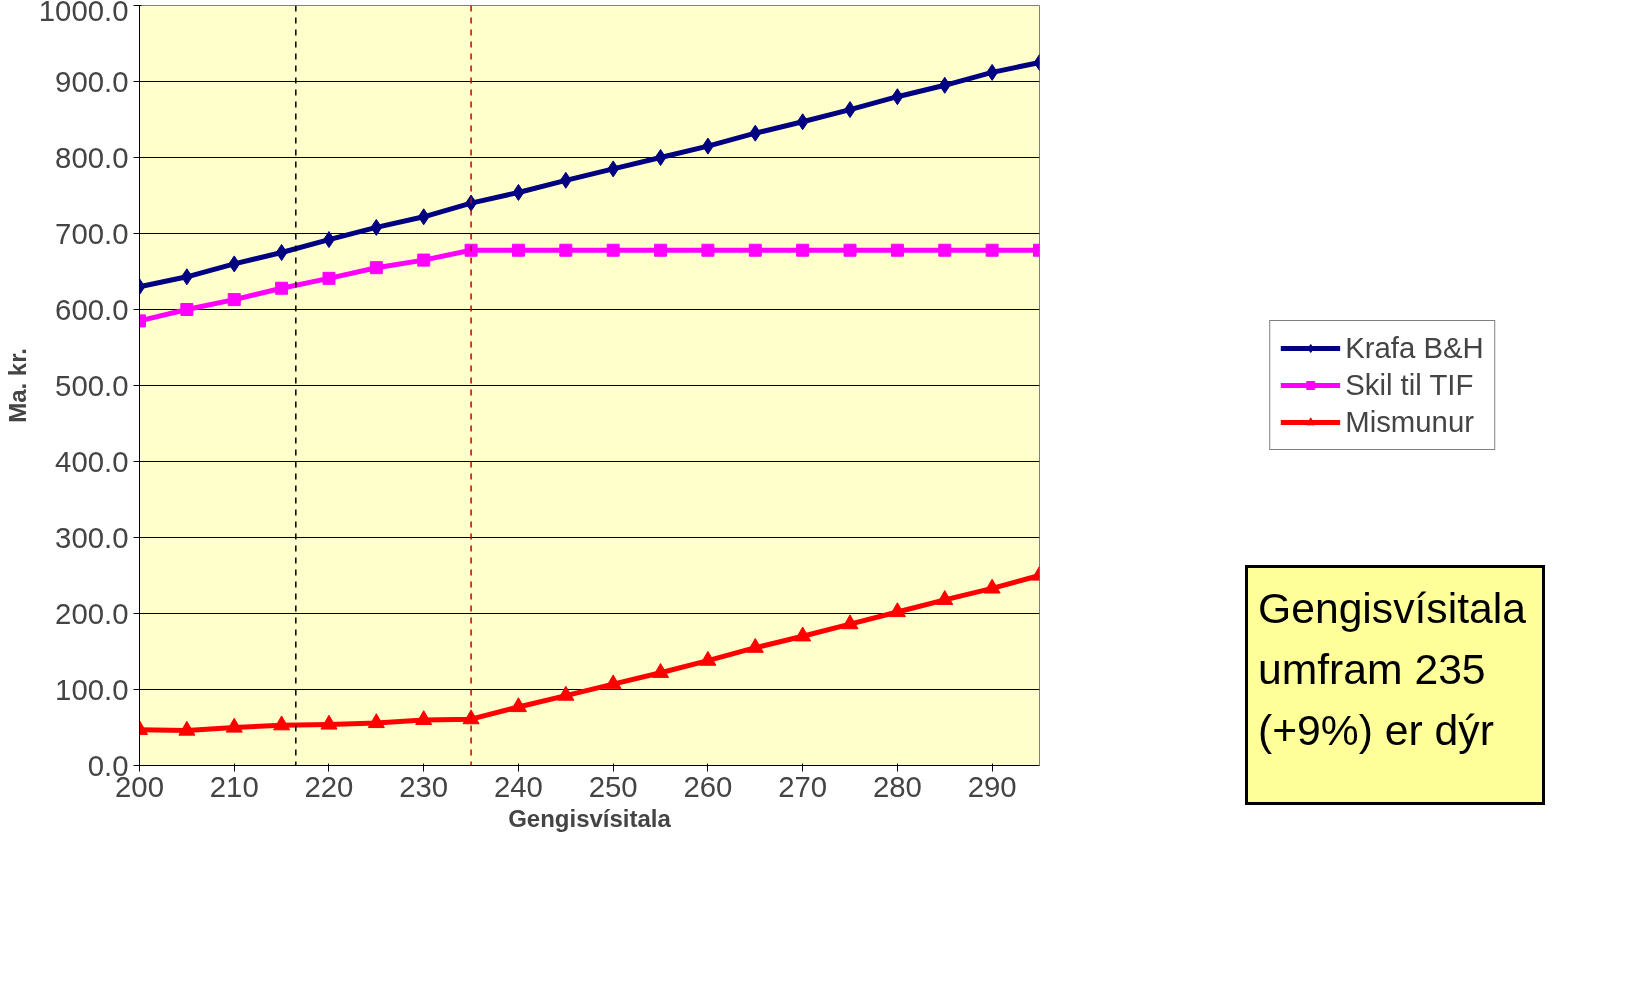  What do you see at coordinates (92, 233) in the screenshot?
I see `y-tick-label: 700.0` at bounding box center [92, 233].